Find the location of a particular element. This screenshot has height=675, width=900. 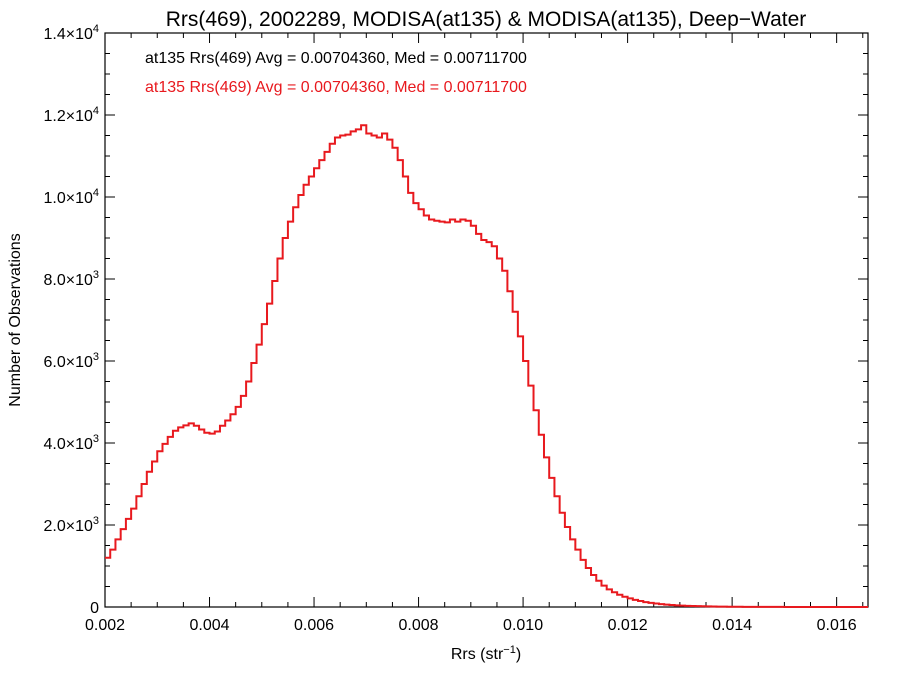

x-axis-label: Rrs (str−1) is located at coordinates (486, 653).